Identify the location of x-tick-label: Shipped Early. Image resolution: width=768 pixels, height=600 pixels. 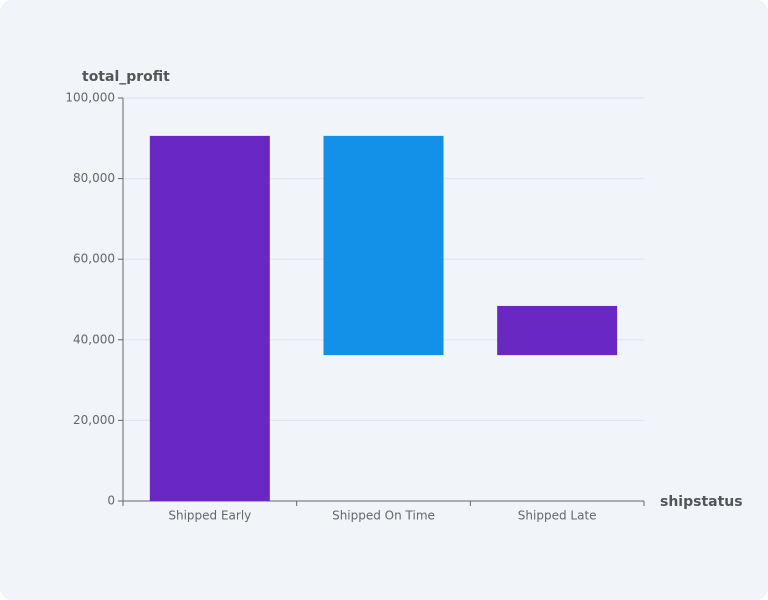
(209, 516).